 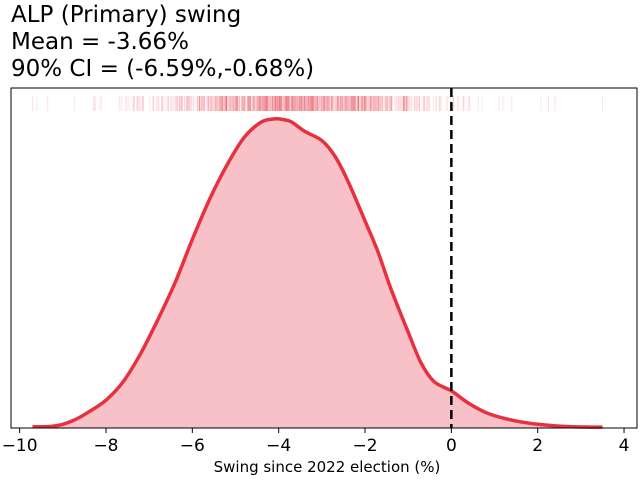 I want to click on x-tick-label: −10, so click(x=20, y=446).